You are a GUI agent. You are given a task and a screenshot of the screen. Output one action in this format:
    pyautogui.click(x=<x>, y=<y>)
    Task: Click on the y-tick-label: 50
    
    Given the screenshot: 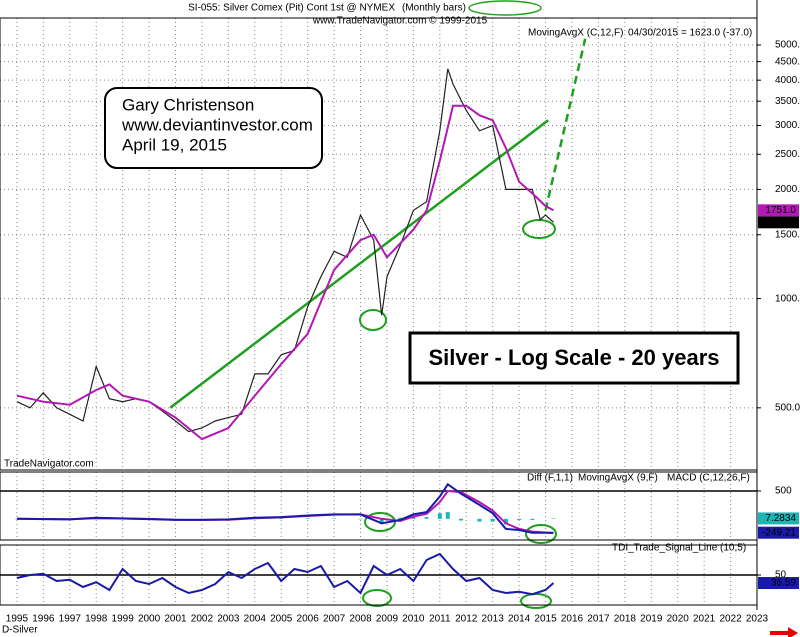 What is the action you would take?
    pyautogui.click(x=781, y=575)
    